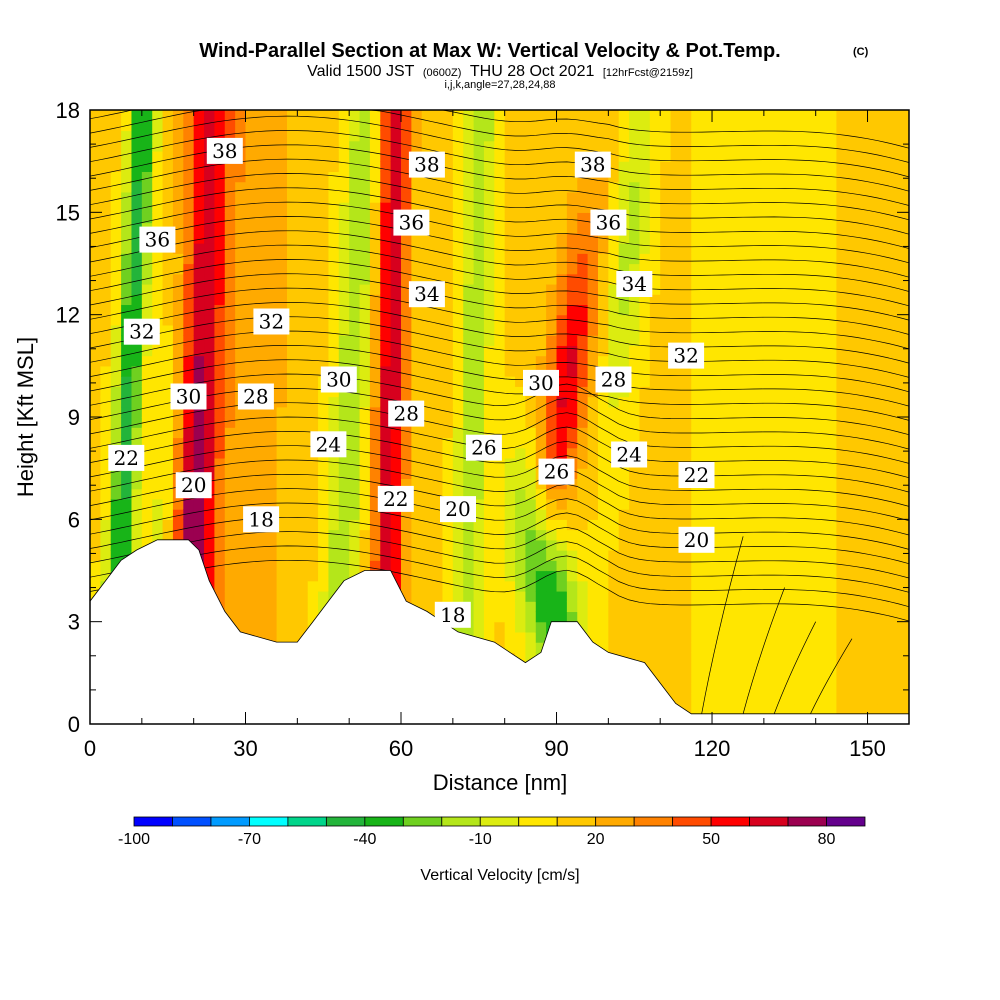 The width and height of the screenshot is (1000, 1000). I want to click on valid-utc: (0600Z), so click(442, 73).